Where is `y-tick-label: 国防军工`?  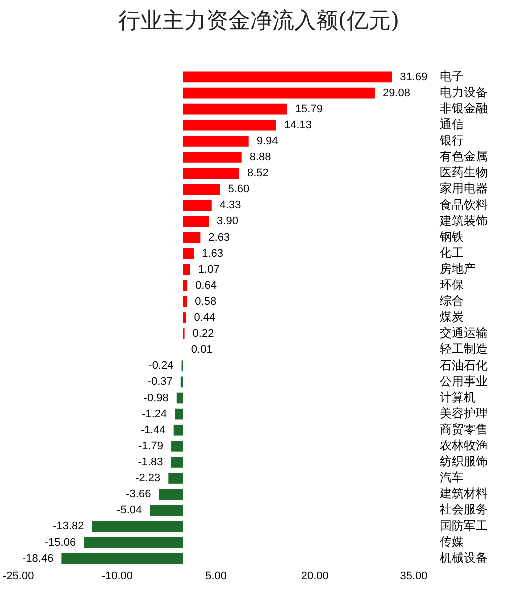 y-tick-label: 国防军工 is located at coordinates (464, 525).